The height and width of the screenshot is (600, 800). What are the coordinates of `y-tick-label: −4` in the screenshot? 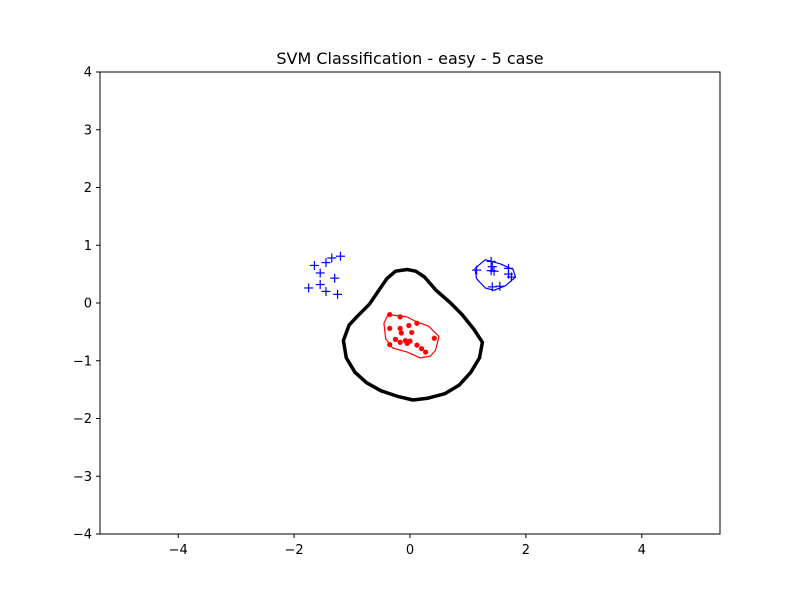 It's located at (82, 535).